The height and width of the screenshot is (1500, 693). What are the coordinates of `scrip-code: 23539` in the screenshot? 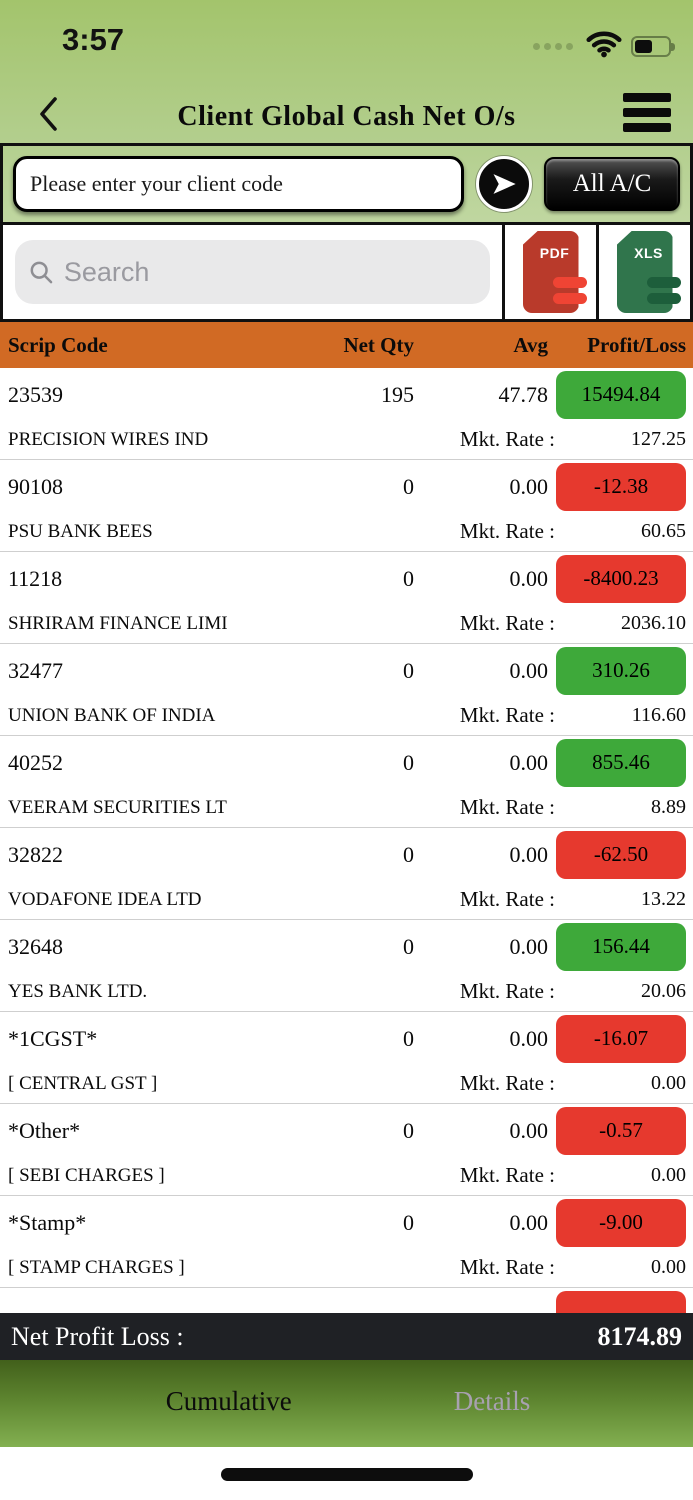 It's located at (35, 394).